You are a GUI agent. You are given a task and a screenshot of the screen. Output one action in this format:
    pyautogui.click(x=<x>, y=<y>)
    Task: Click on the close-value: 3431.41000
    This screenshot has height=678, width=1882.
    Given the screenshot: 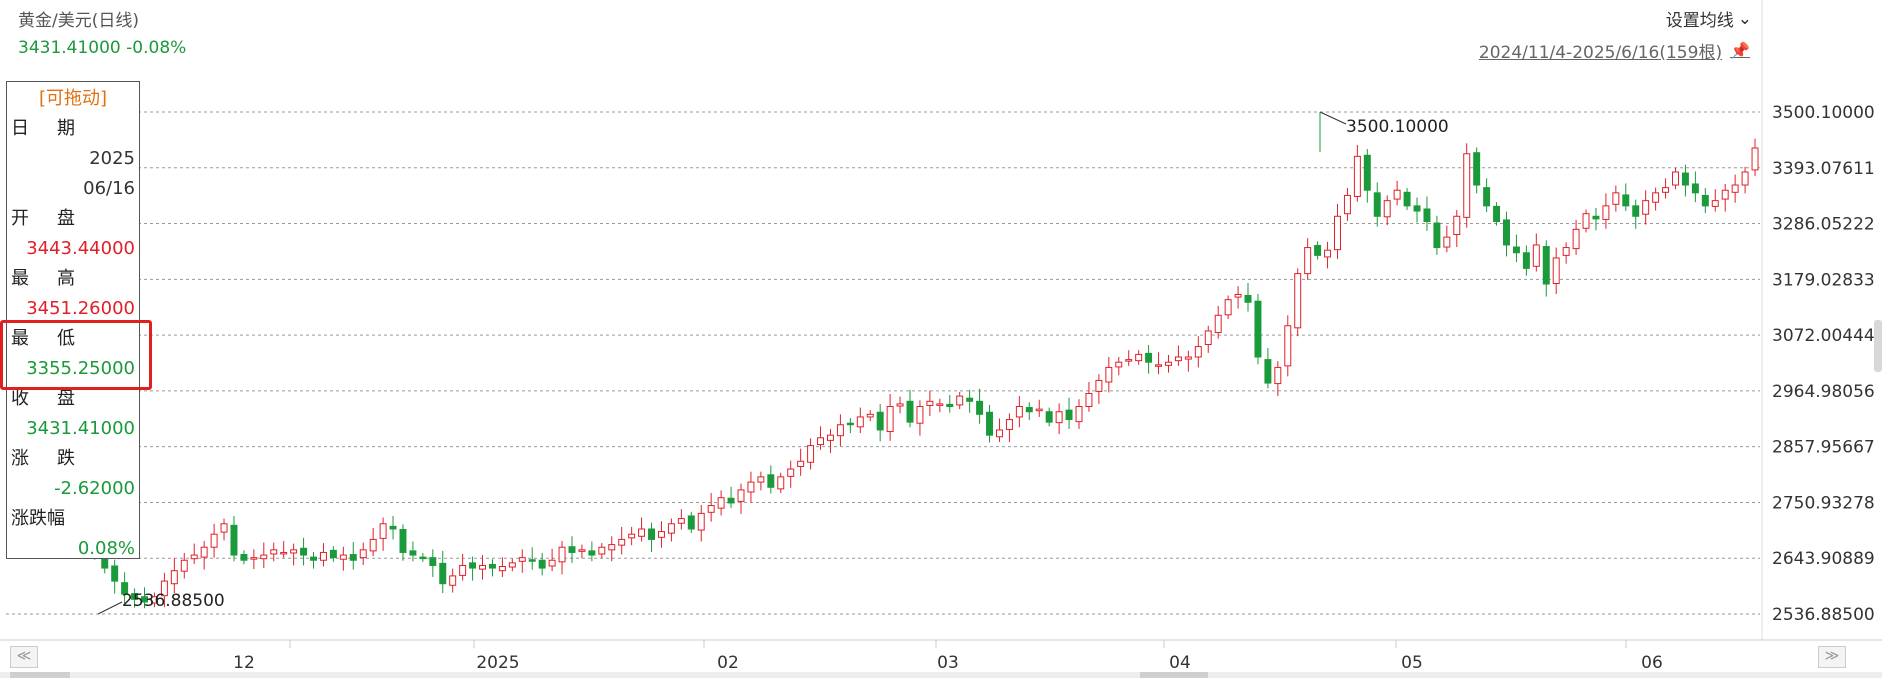 What is the action you would take?
    pyautogui.click(x=80, y=428)
    